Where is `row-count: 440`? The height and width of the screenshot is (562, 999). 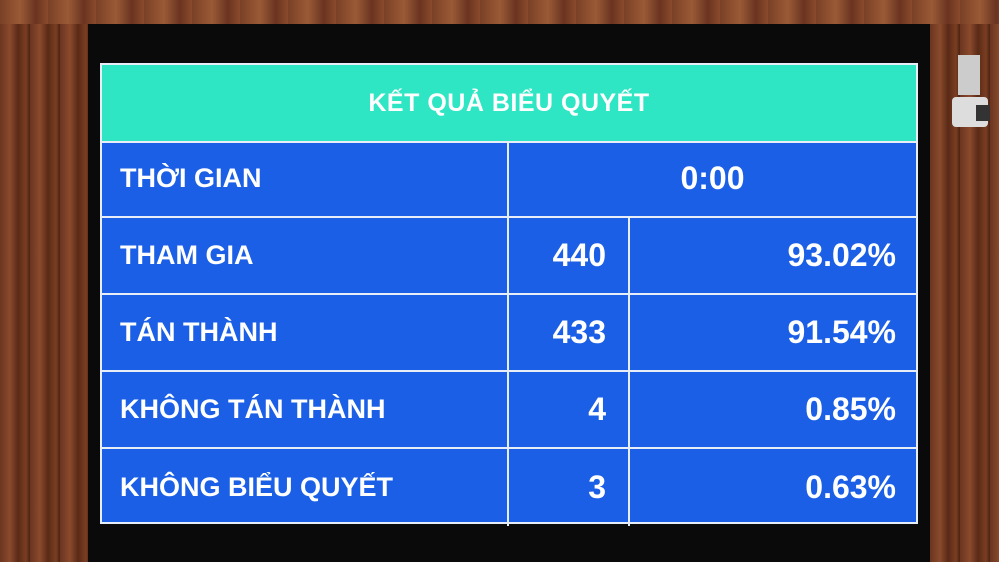
row-count: 440 is located at coordinates (568, 255).